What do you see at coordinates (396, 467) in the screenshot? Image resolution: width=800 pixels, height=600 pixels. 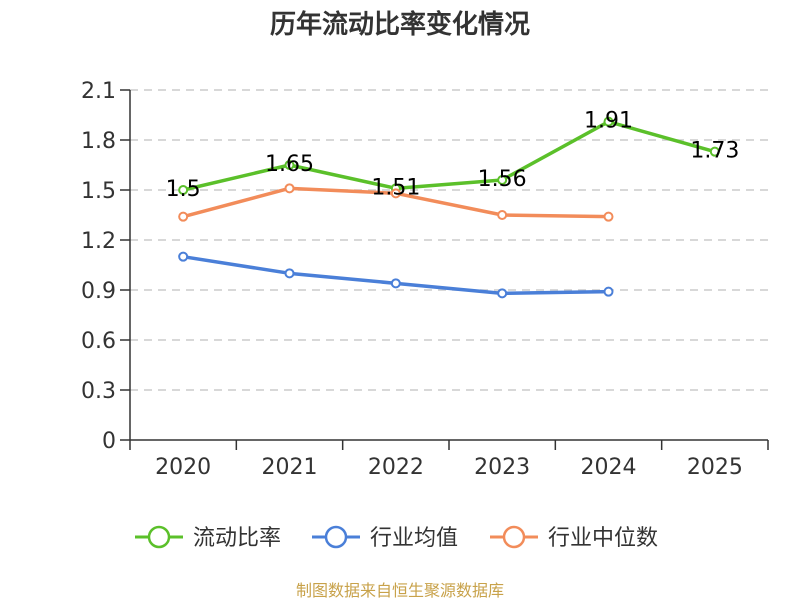 I see `x-tick-label: 2022` at bounding box center [396, 467].